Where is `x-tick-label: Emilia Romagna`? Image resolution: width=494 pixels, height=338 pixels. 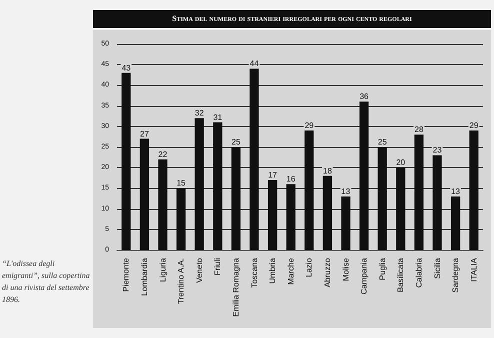 x-tick-label: Emilia Romagna is located at coordinates (235, 287).